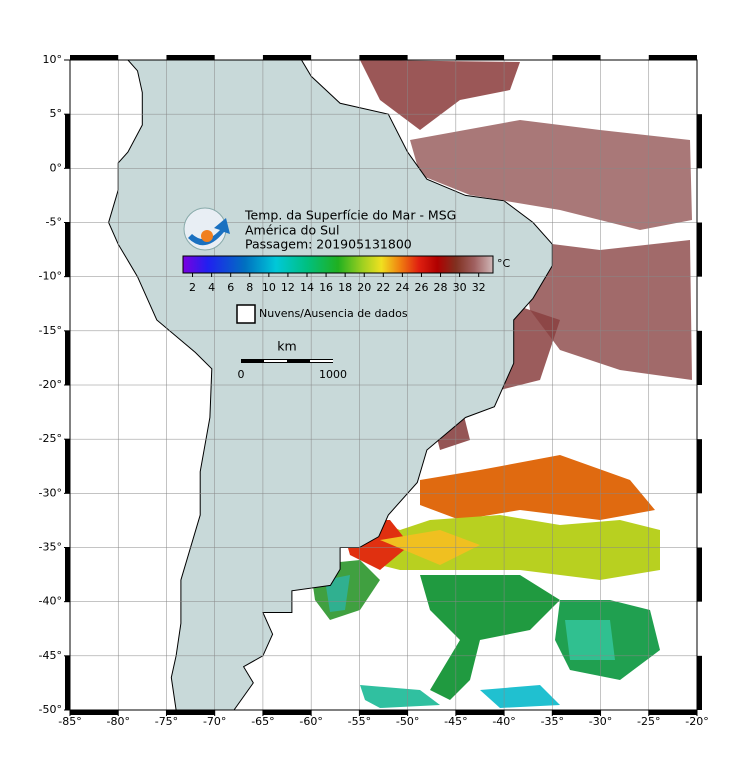 The height and width of the screenshot is (781, 741). I want to click on lon-tick-label: -45°, so click(455, 721).